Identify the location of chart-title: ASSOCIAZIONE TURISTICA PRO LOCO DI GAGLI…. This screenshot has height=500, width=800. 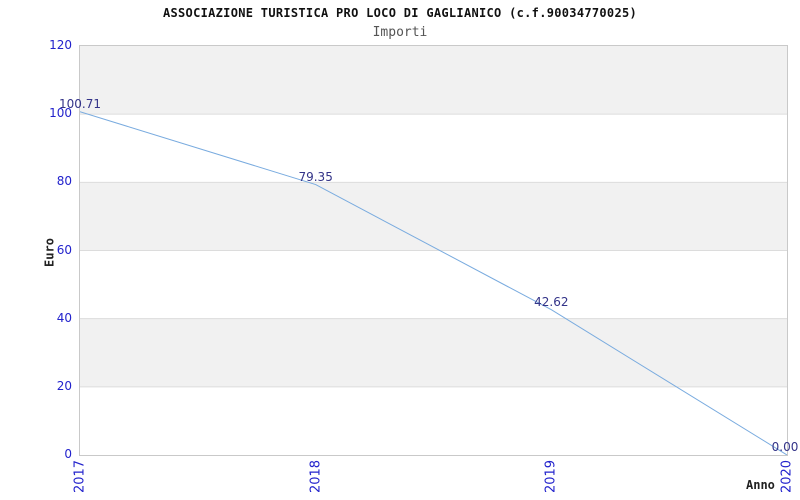
(400, 13).